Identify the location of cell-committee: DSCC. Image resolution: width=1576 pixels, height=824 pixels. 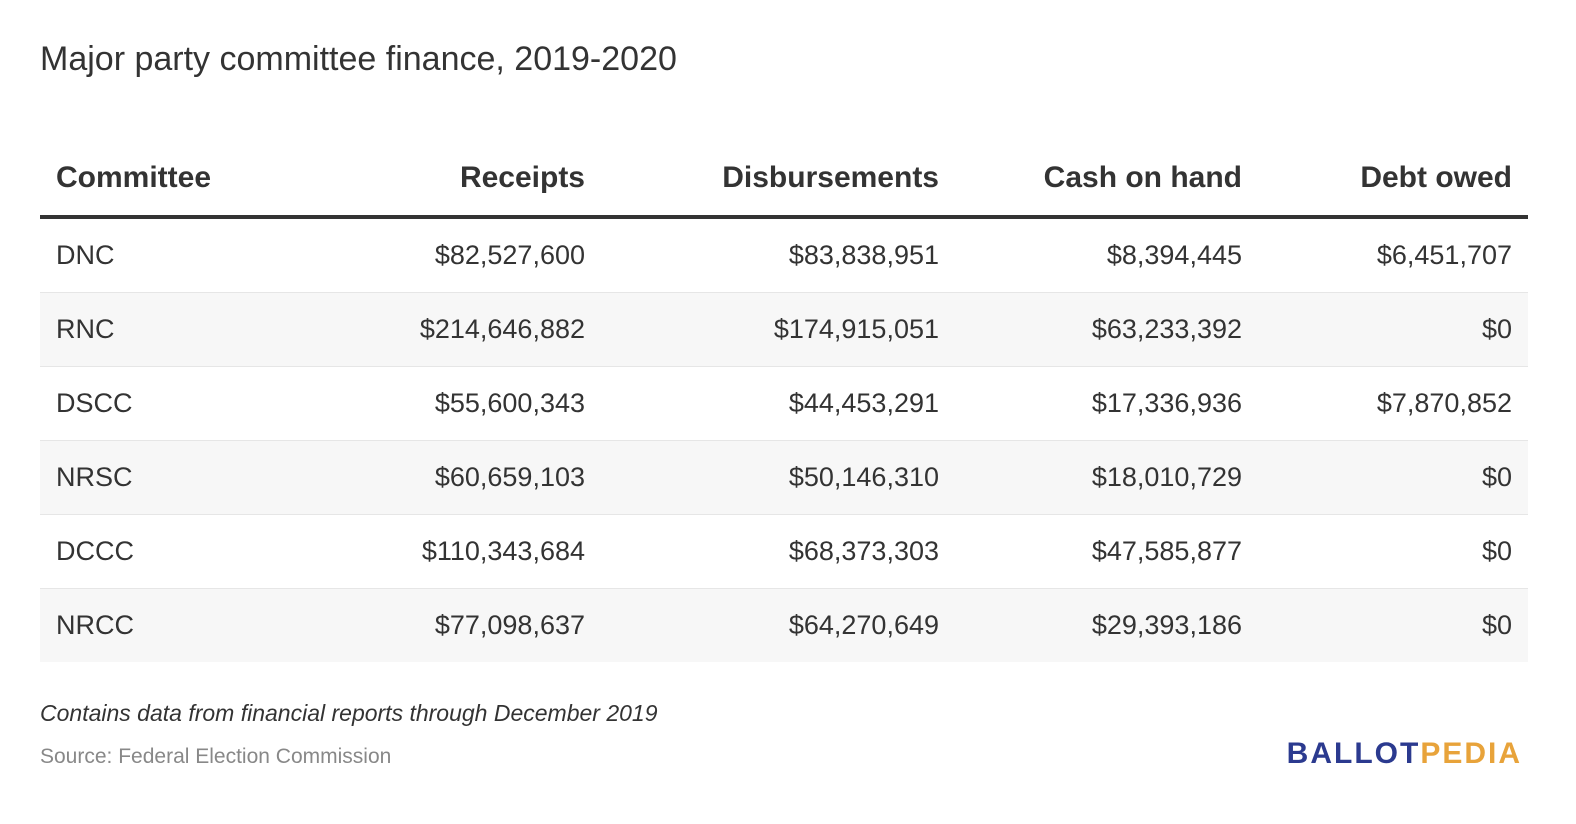
(175, 404).